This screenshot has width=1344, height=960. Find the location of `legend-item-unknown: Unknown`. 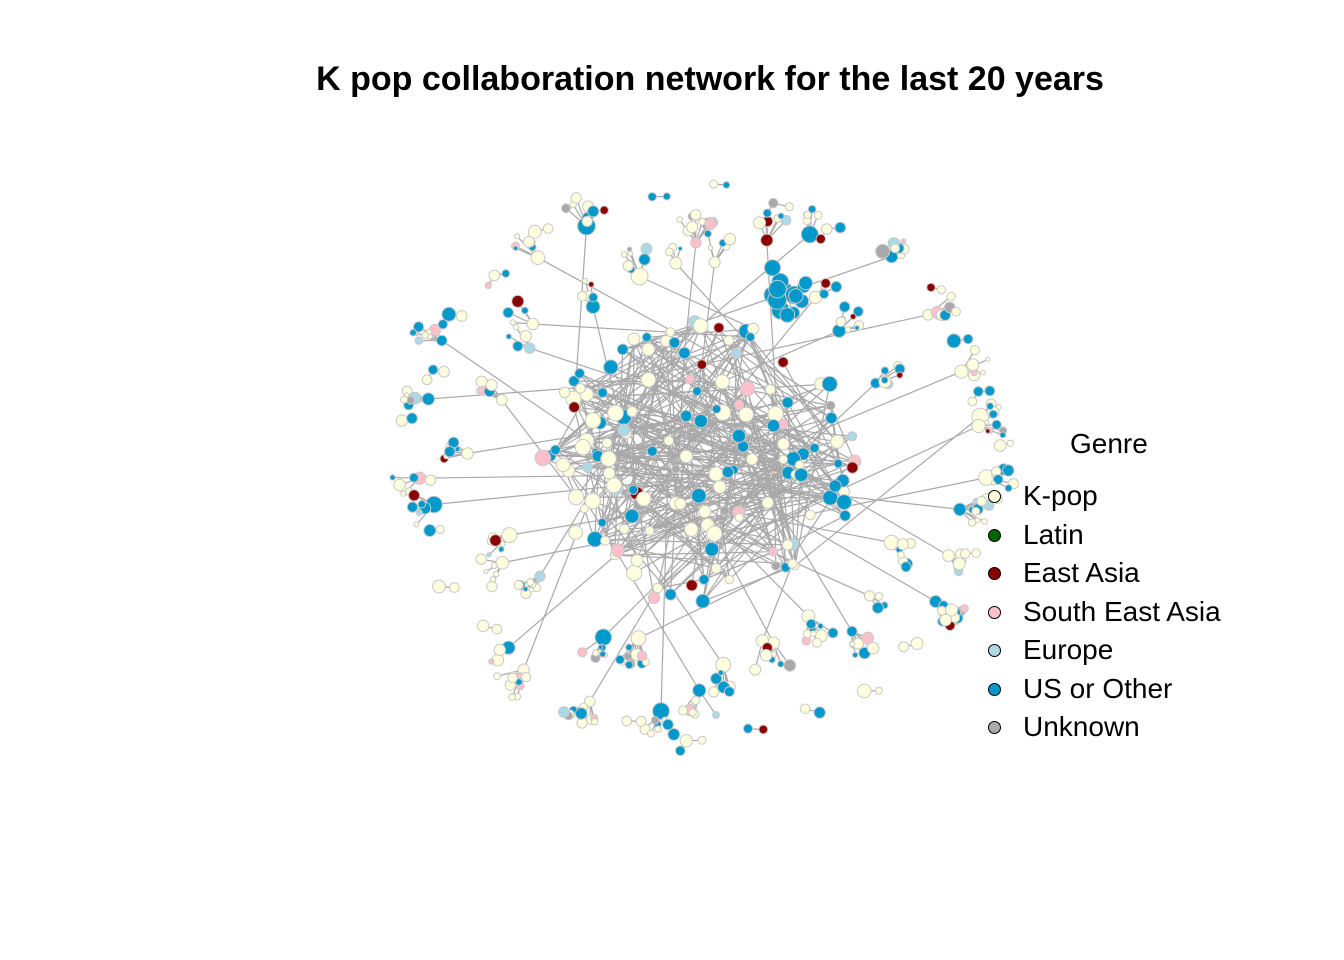

legend-item-unknown: Unknown is located at coordinates (1132, 730).